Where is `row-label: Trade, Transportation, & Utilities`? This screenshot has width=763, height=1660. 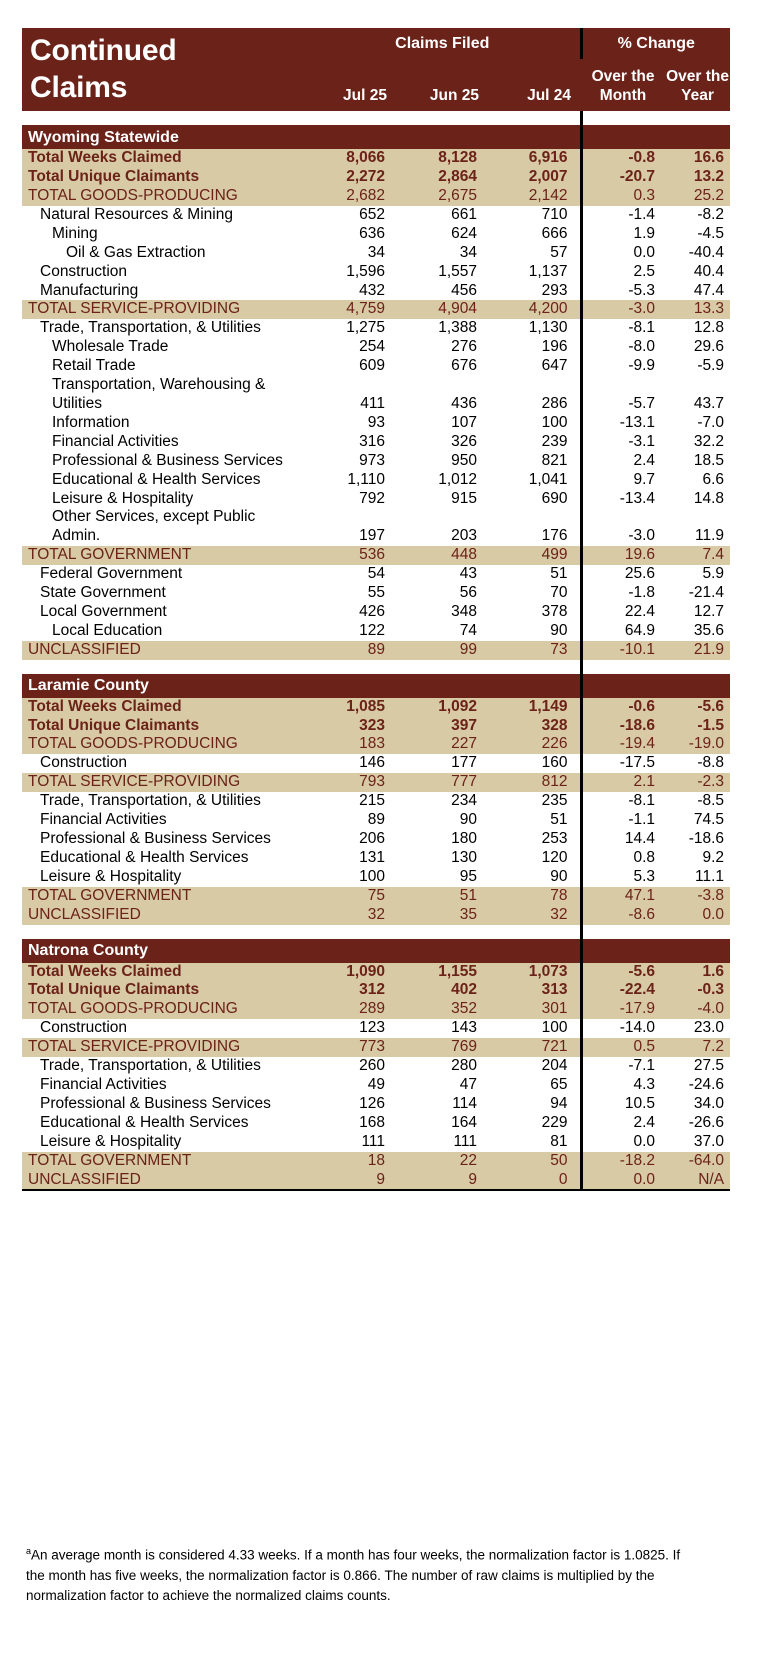 row-label: Trade, Transportation, & Utilities is located at coordinates (163, 329).